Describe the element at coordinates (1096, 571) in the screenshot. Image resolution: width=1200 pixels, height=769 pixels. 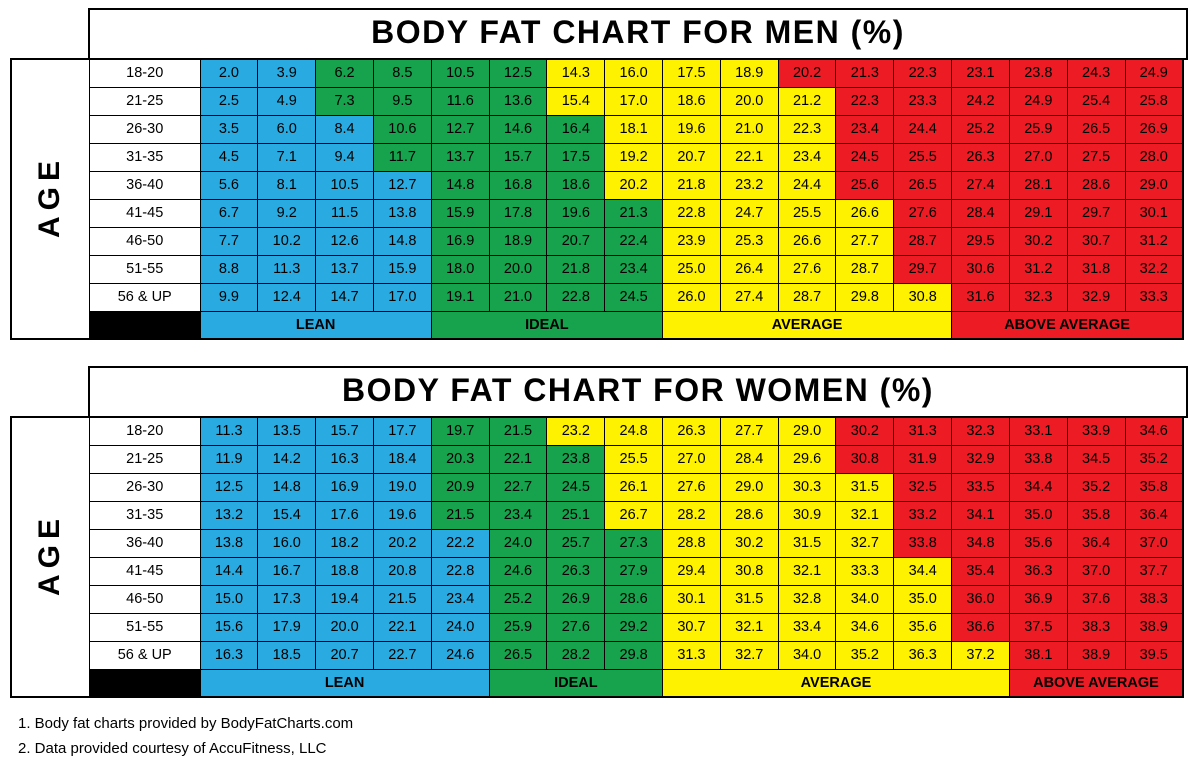
I see `body-fat-value-cell: 37.0` at that location.